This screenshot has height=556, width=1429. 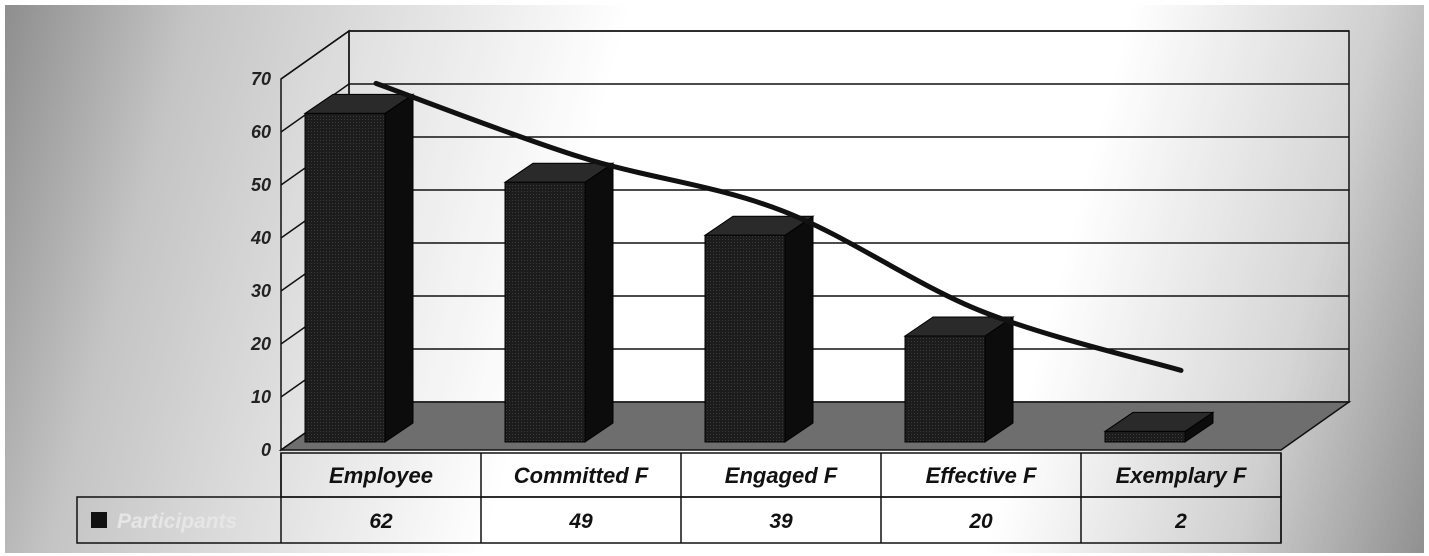 I want to click on y-tick-label: 30, so click(x=261, y=291).